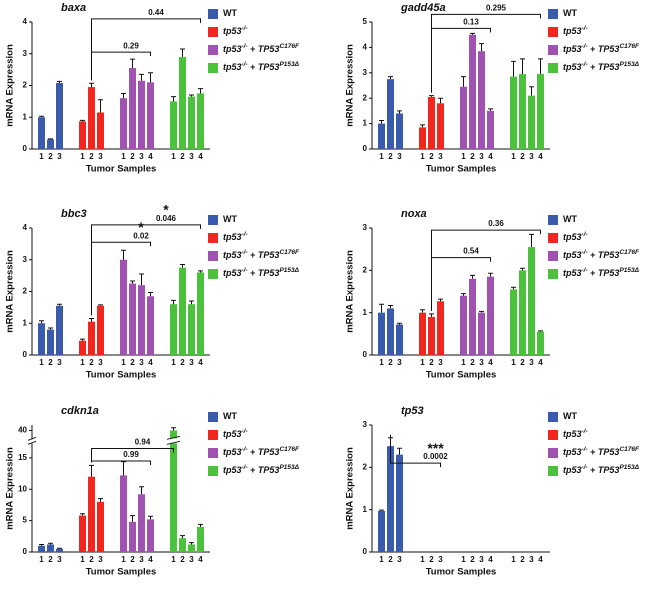 The width and height of the screenshot is (672, 590). Describe the element at coordinates (10, 291) in the screenshot. I see `y-axis-label: mRNA Expression` at that location.